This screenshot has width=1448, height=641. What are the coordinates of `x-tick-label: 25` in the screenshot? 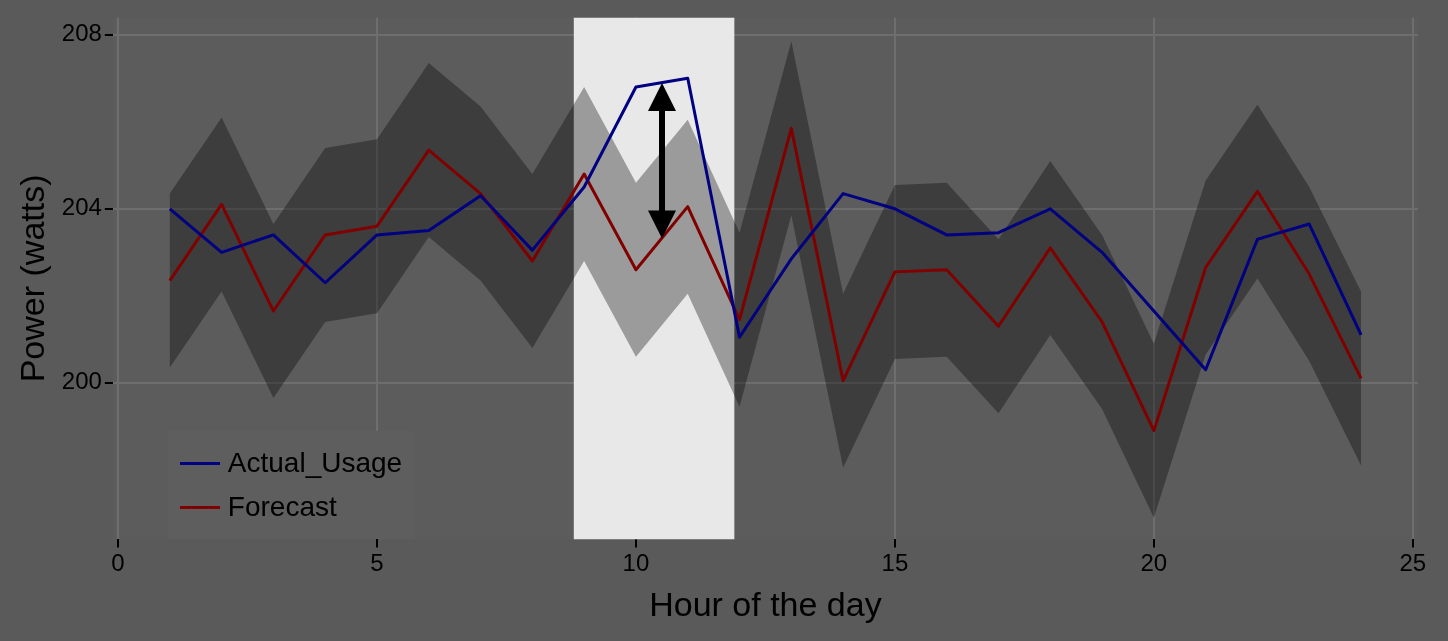 It's located at (1413, 563).